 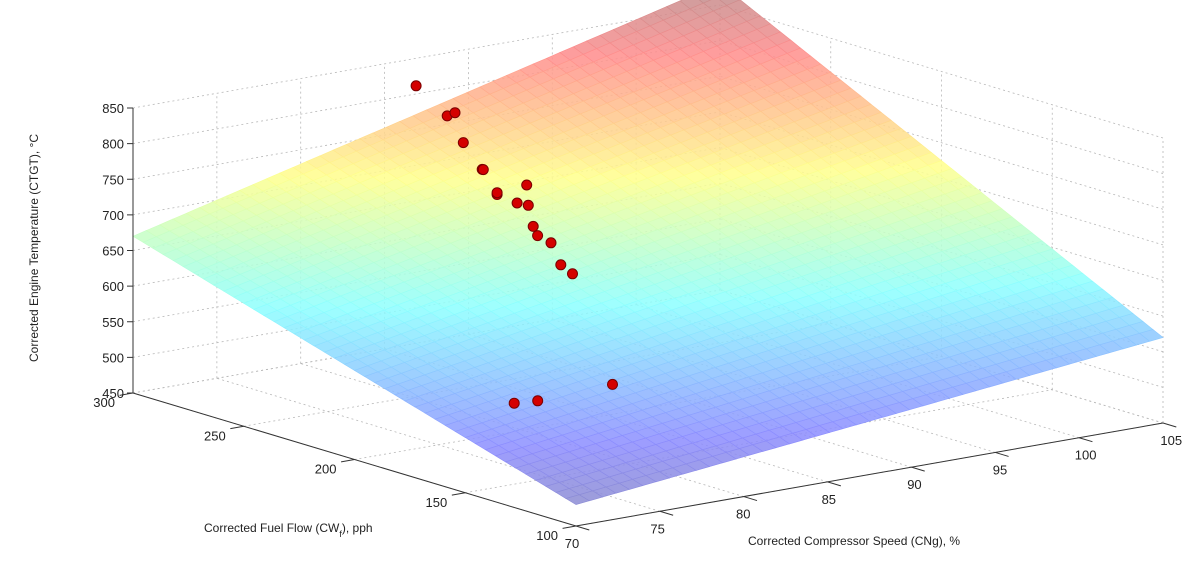 I want to click on y-tick-label: 200, so click(x=326, y=469).